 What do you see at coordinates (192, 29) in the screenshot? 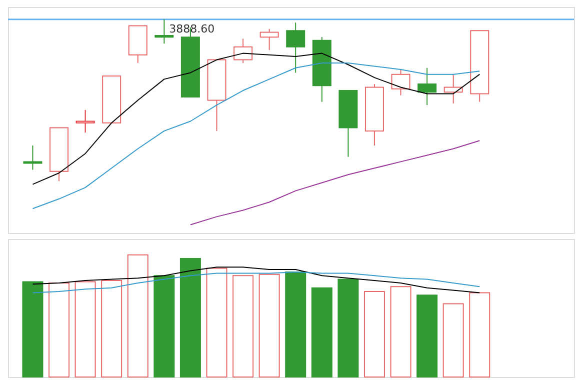
I see `annotation: 3888.60` at bounding box center [192, 29].